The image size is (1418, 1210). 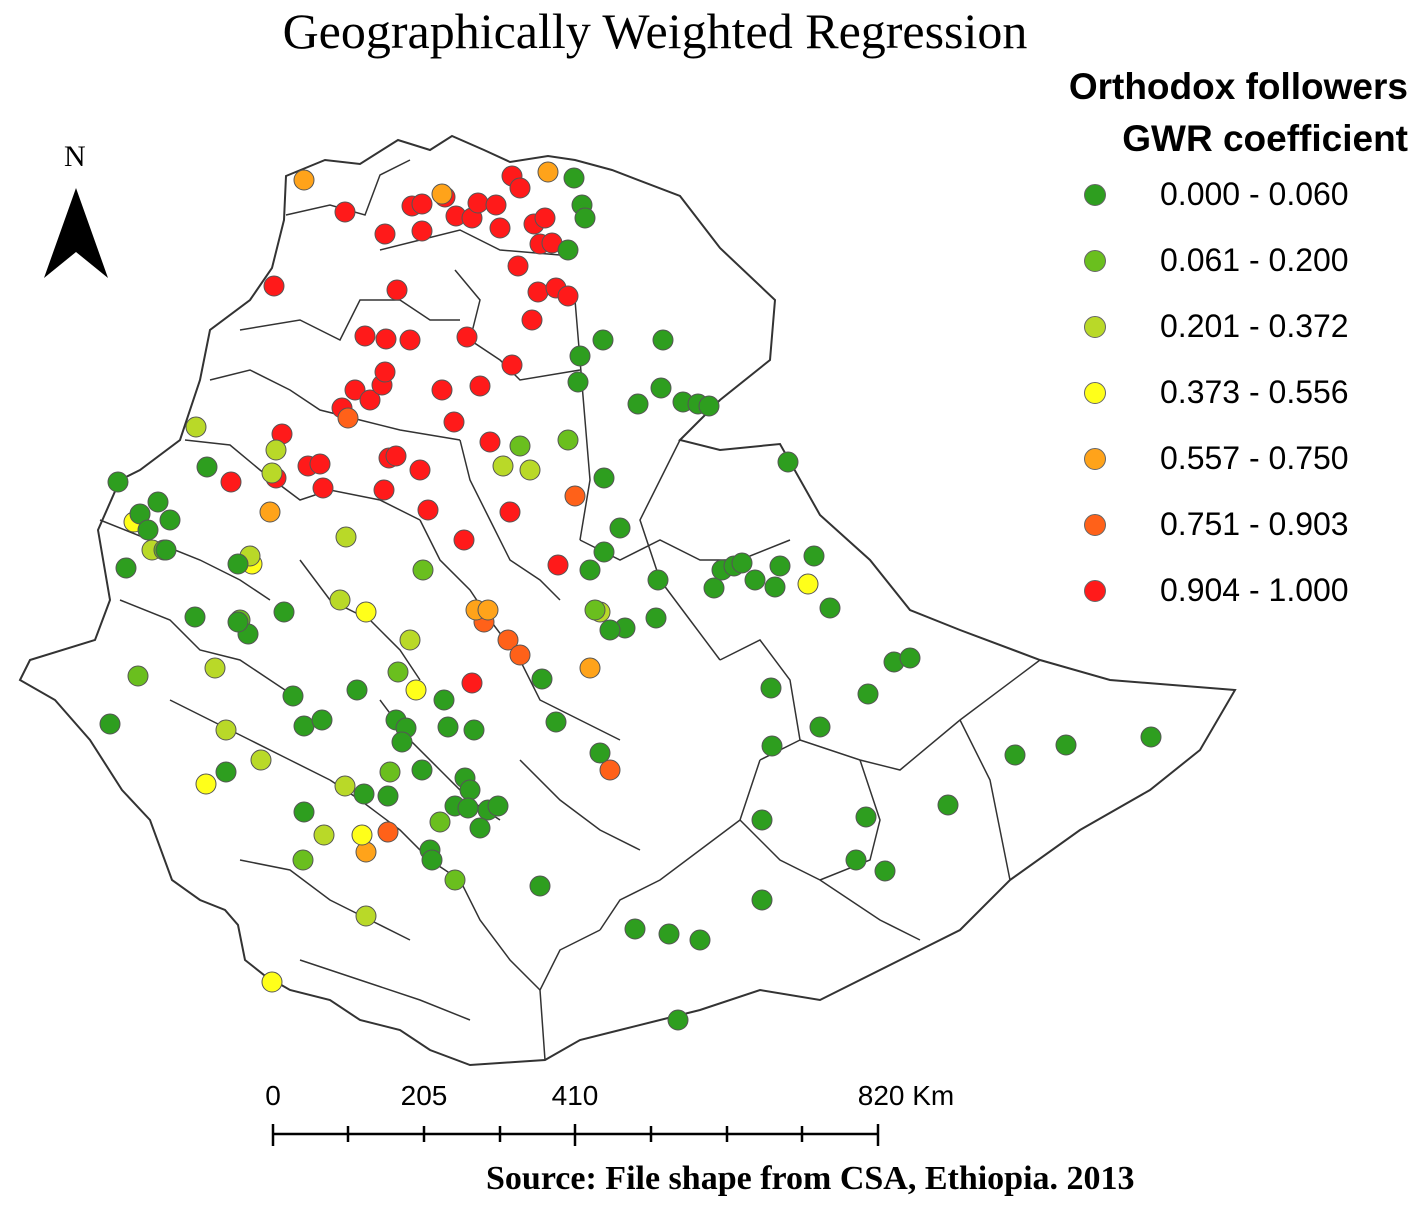 I want to click on map-title: Geographically Weighted Regression, so click(x=655, y=31).